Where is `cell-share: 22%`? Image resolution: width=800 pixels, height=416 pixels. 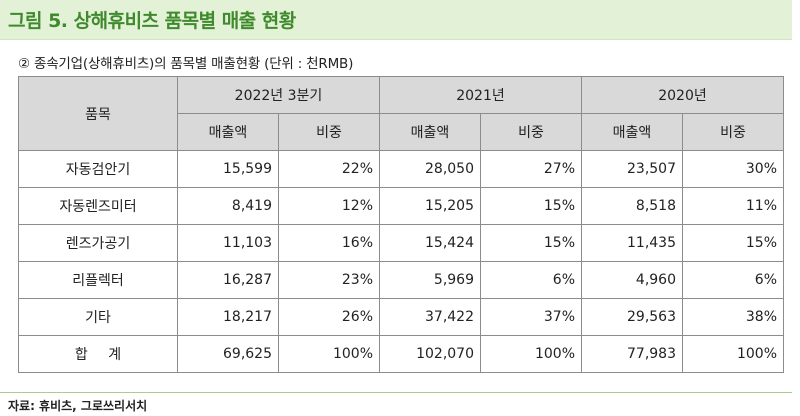
cell-share: 22% is located at coordinates (329, 169).